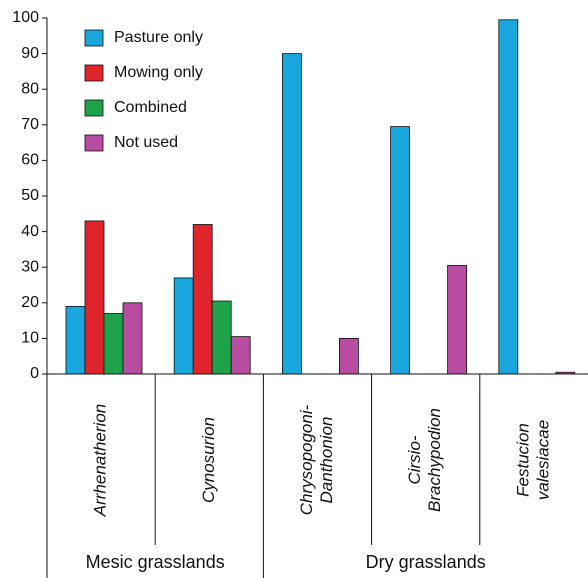 This screenshot has height=578, width=588. What do you see at coordinates (30, 231) in the screenshot?
I see `y-tick-label: 40` at bounding box center [30, 231].